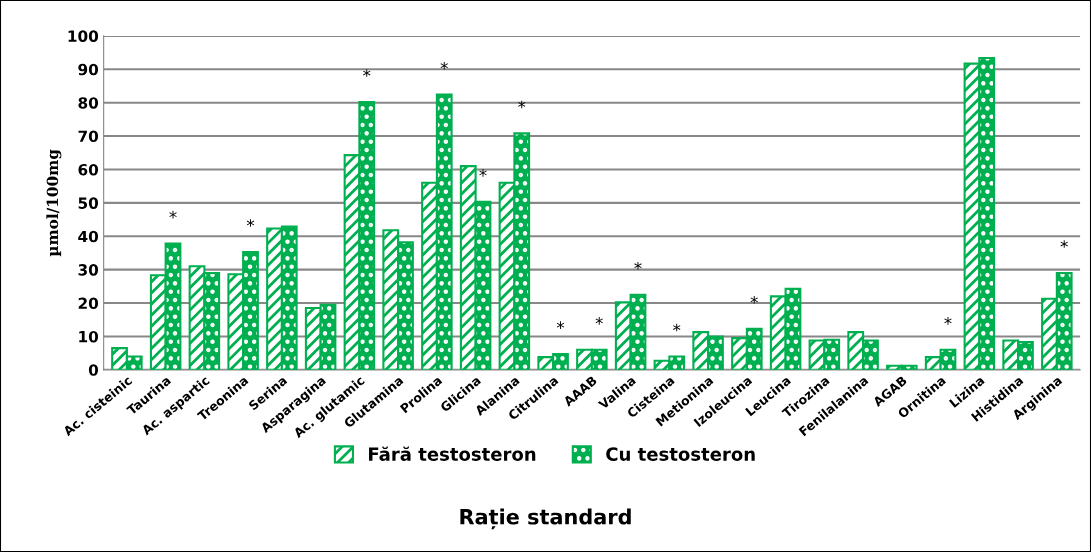 This screenshot has width=1091, height=552. I want to click on y-tick-label: 70, so click(88, 136).